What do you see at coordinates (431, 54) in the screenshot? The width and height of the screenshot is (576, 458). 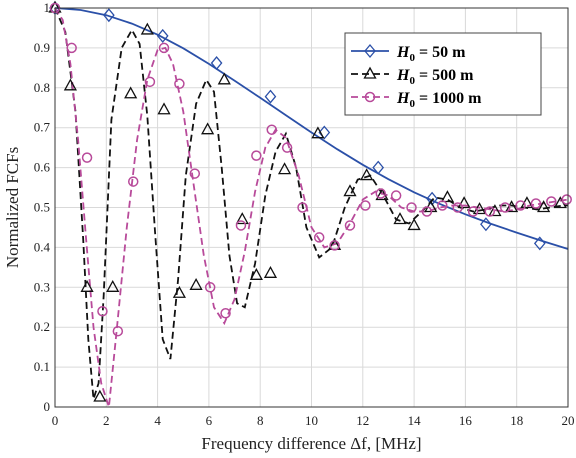 I see `legend-entry-1: H0 = 50 m` at bounding box center [431, 54].